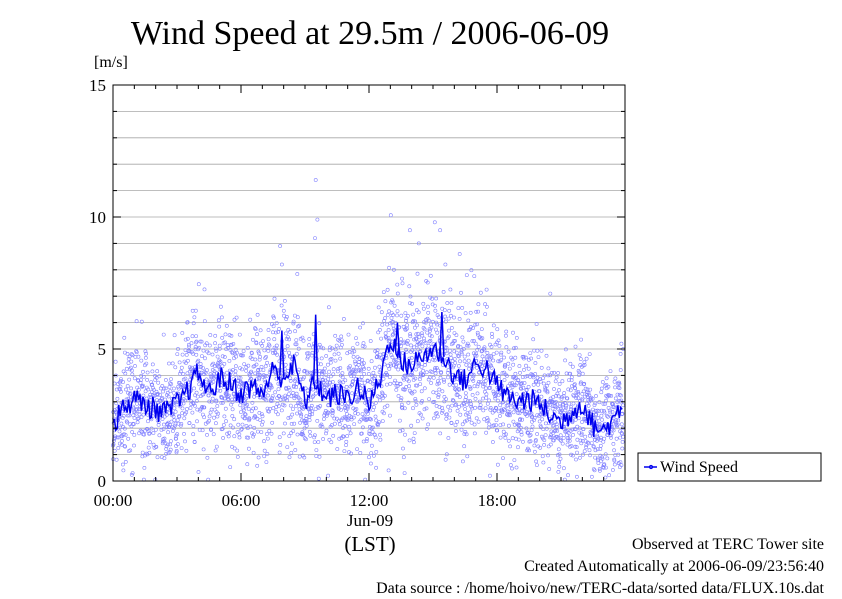 The width and height of the screenshot is (842, 599). What do you see at coordinates (442, 334) in the screenshot?
I see `wind-speed-peak` at bounding box center [442, 334].